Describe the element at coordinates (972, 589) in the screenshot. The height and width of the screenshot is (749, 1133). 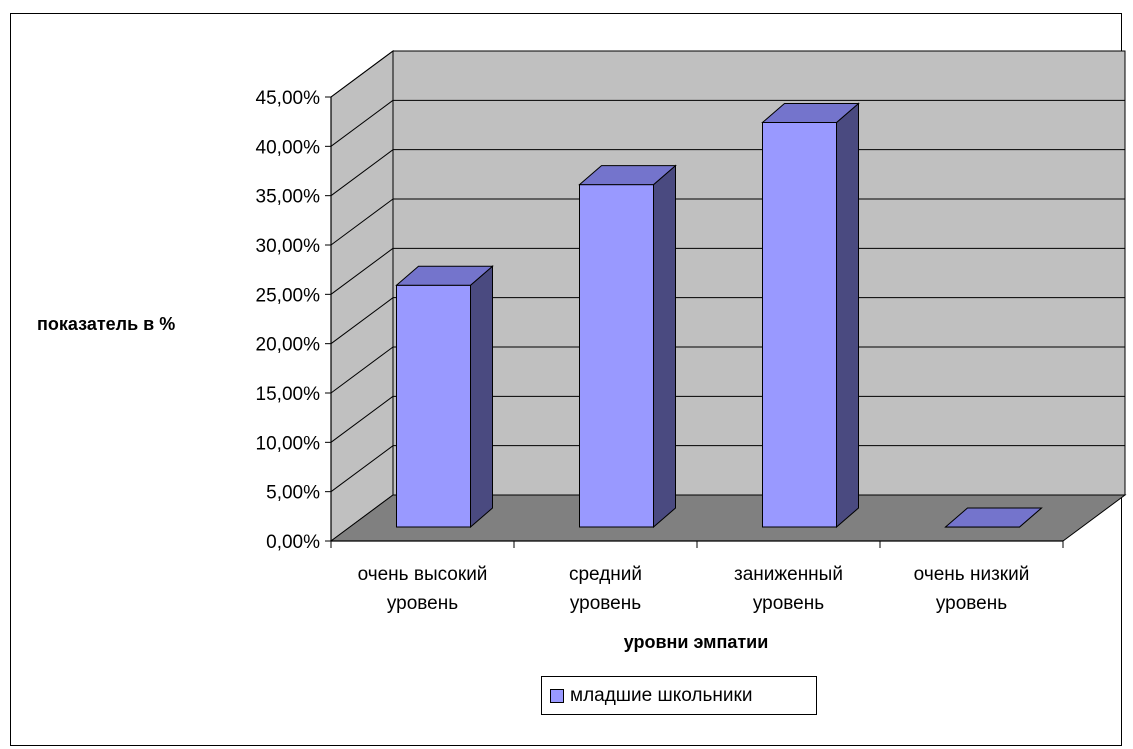
I see `x-tick-label: очень низкий уровень` at that location.